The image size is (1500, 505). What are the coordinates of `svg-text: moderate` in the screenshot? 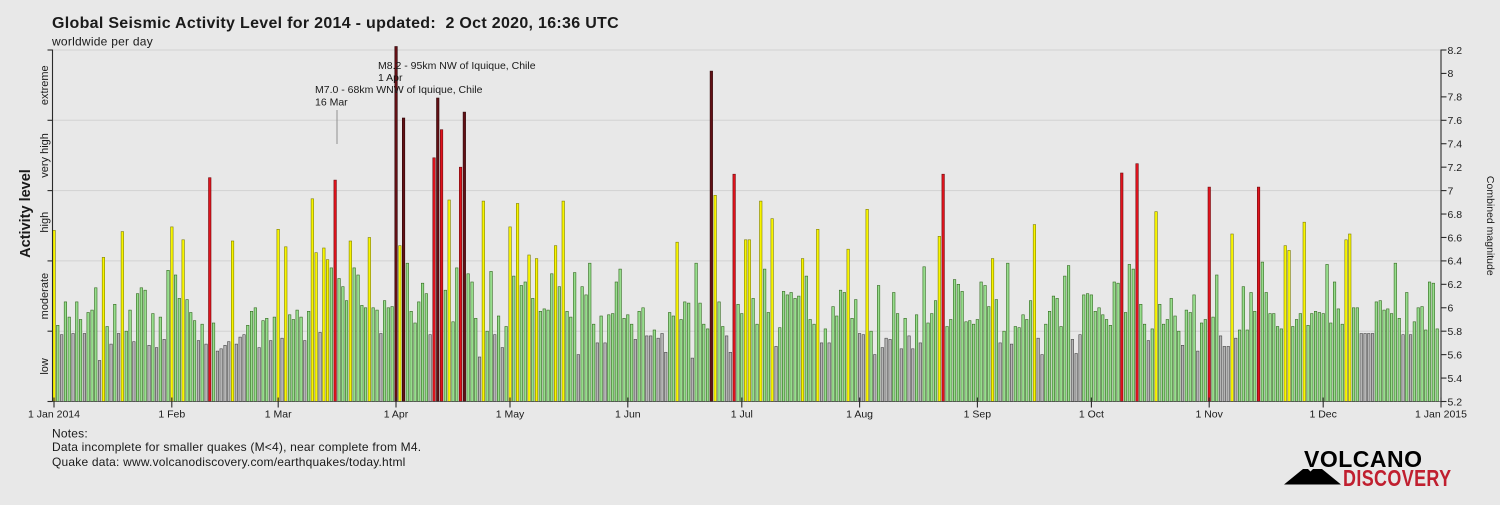 It's located at (45, 296).